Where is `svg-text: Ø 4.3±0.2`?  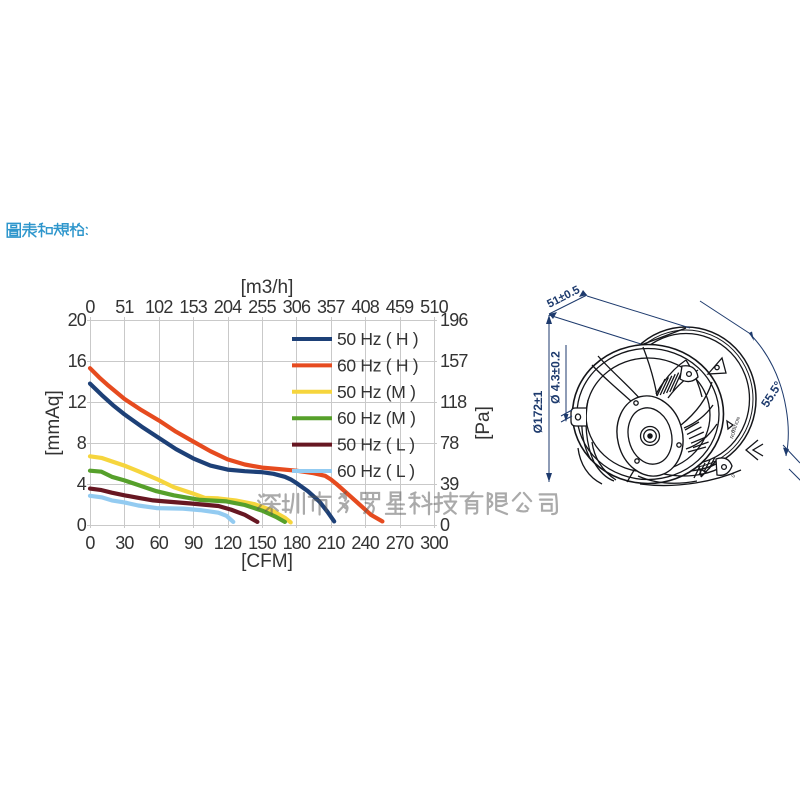 svg-text: Ø 4.3±0.2 is located at coordinates (556, 377).